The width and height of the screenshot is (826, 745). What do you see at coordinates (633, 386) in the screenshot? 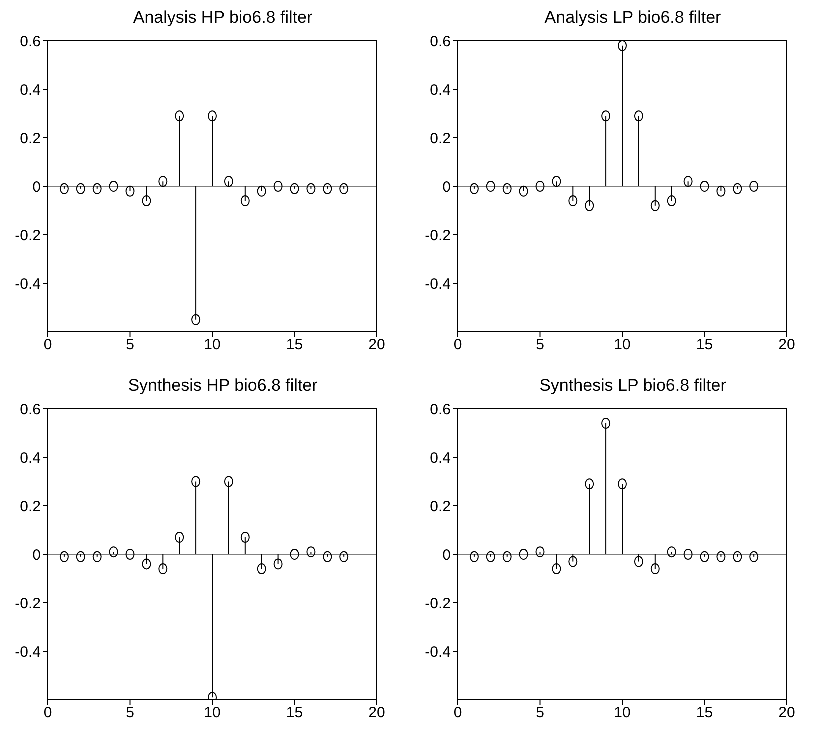
I see `chart-title: Synthesis LP bio6.8 filter` at bounding box center [633, 386].